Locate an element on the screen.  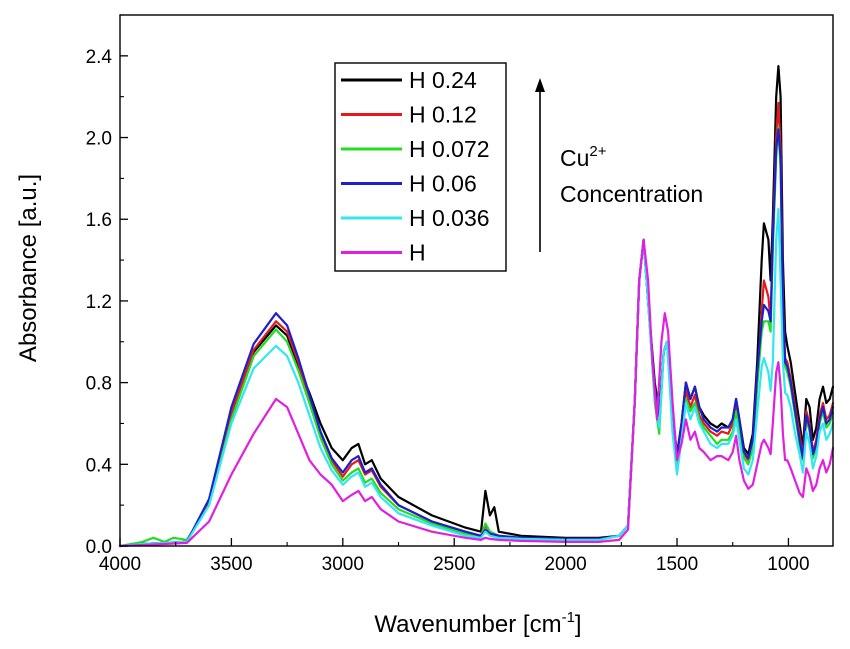
annotation-line1: Cu2+ is located at coordinates (583, 157).